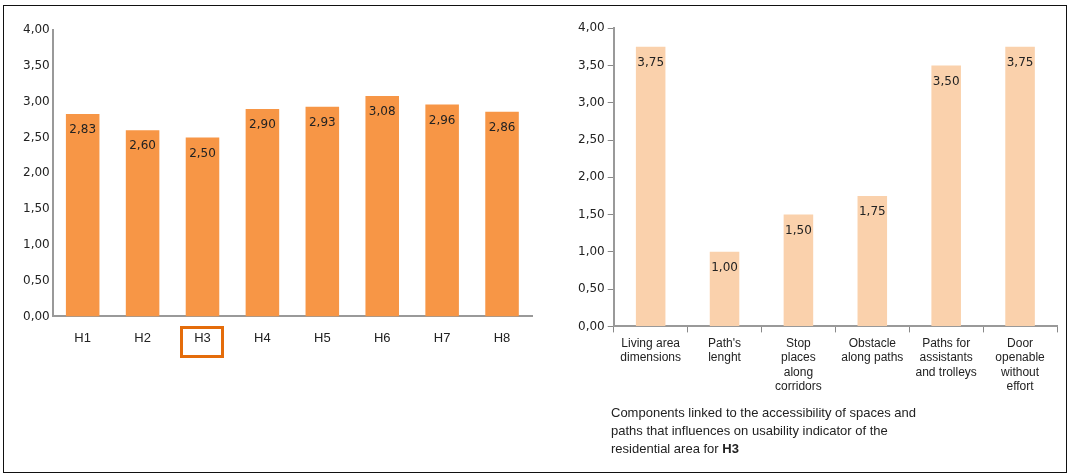 This screenshot has height=476, width=1071. What do you see at coordinates (798, 229) in the screenshot?
I see `data-label: 1,50` at bounding box center [798, 229].